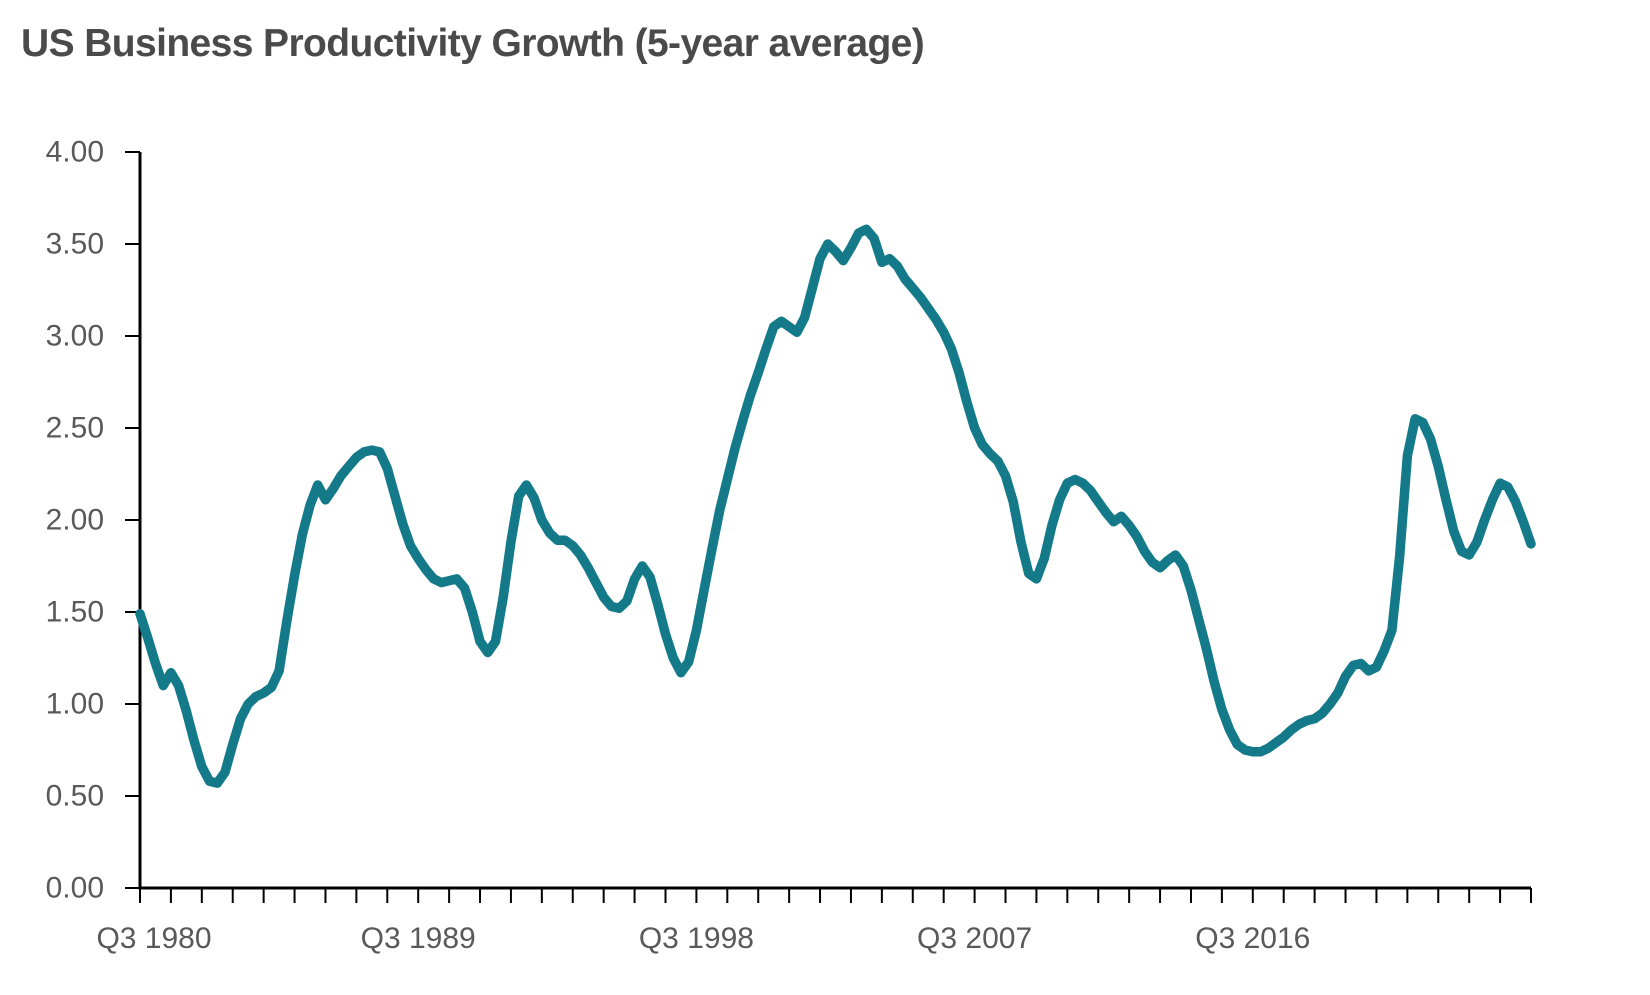  I want to click on y-axis-tick-label: 3.50, so click(75, 244).